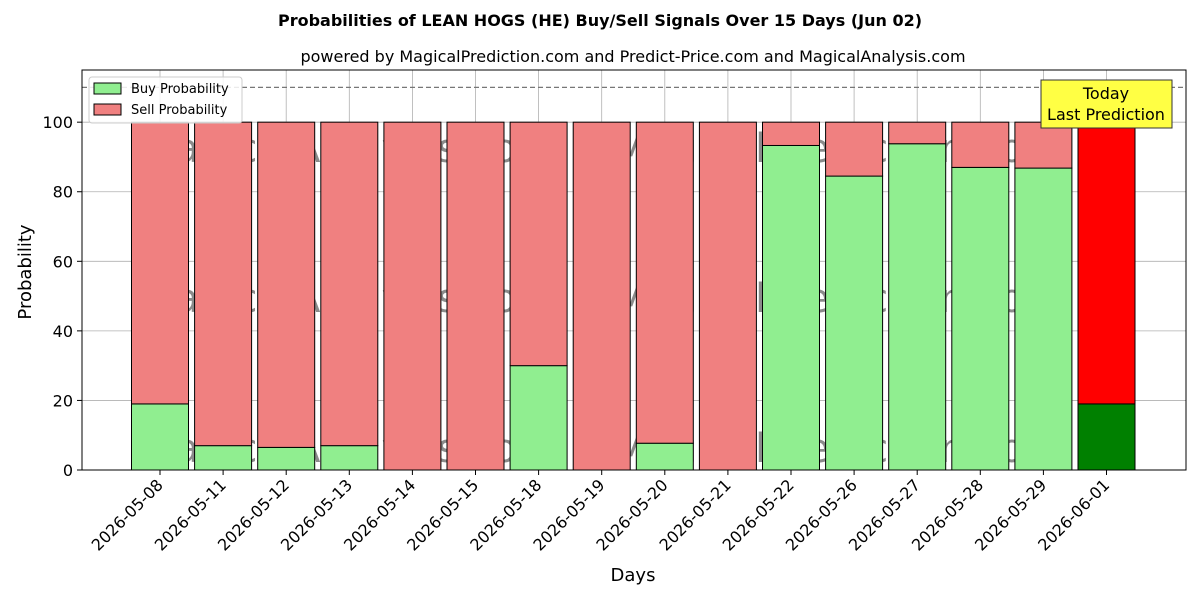 The image size is (1200, 600). Describe the element at coordinates (57, 122) in the screenshot. I see `y-tick-label: 100` at that location.